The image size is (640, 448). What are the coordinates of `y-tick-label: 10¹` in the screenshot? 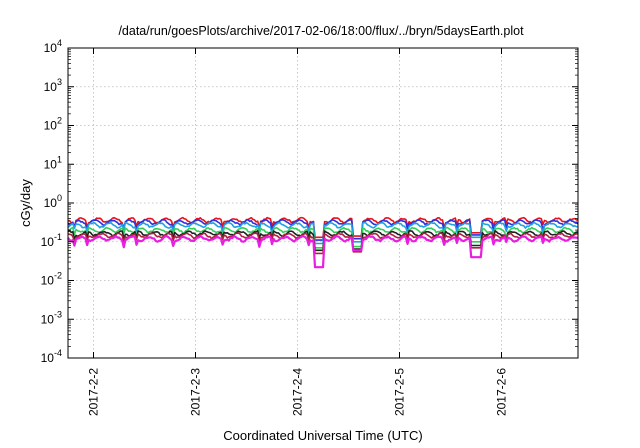 It's located at (53, 162).